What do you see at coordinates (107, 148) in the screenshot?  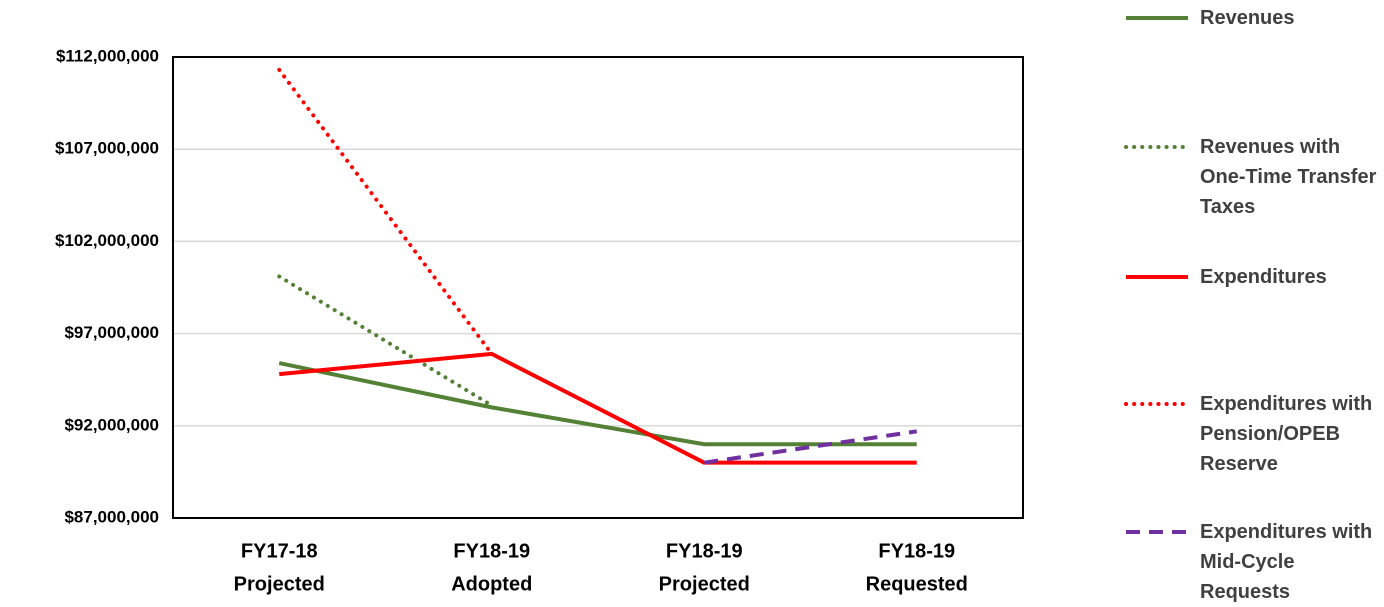 I see `y-tick-label: $107,000,000` at bounding box center [107, 148].